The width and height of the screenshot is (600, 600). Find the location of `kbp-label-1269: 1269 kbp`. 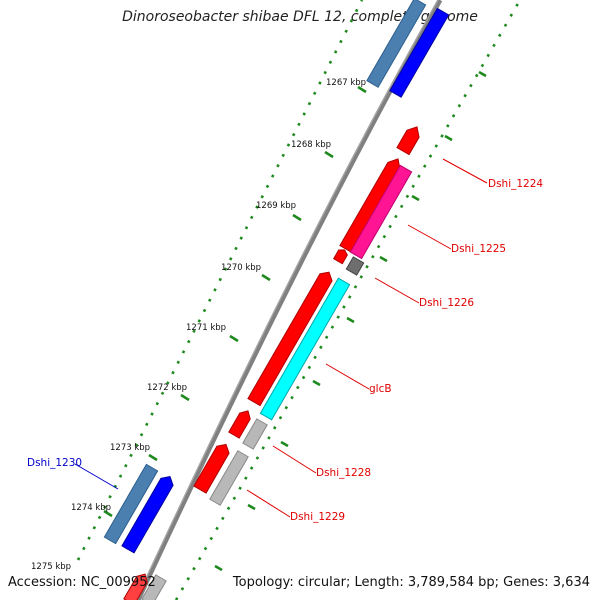

kbp-label-1269: 1269 kbp is located at coordinates (276, 206).